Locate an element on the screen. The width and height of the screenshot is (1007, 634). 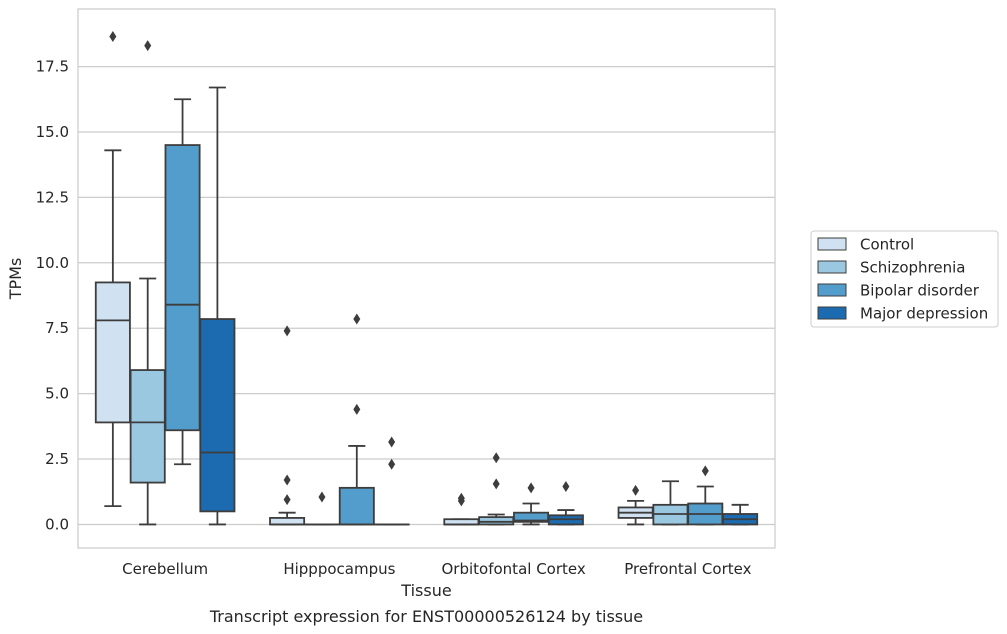
x-tick-label: Prefrontal Cortex is located at coordinates (687, 569).